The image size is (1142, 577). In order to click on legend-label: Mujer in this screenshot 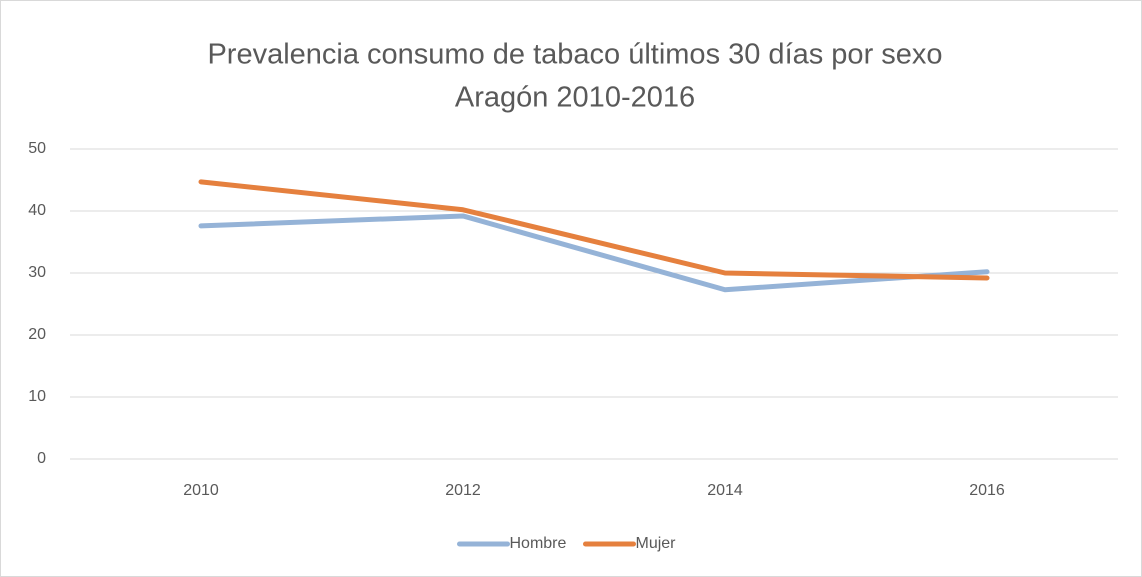, I will do `click(656, 543)`.